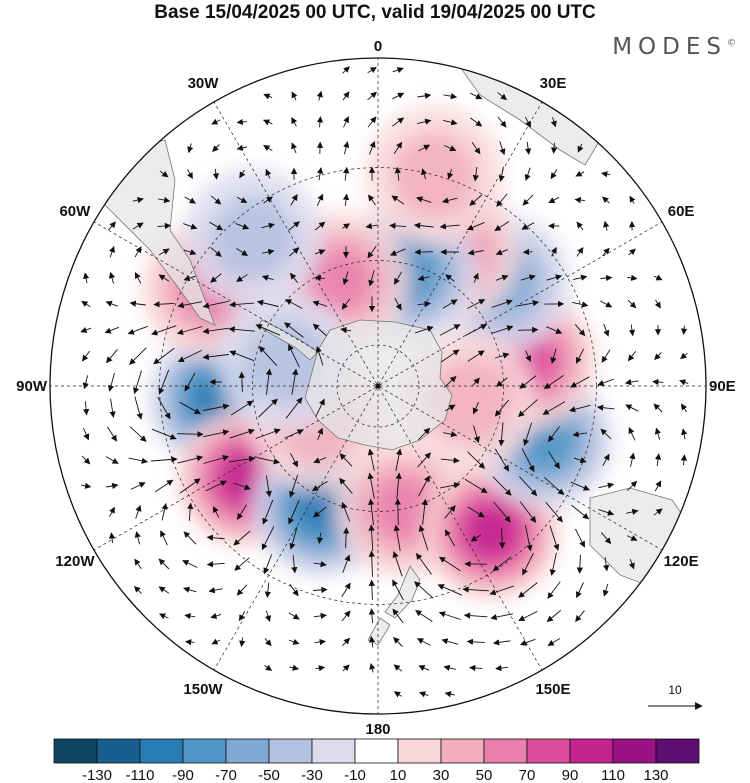 This screenshot has width=750, height=783. Describe the element at coordinates (613, 775) in the screenshot. I see `colorbar-tick-label: 110` at that location.